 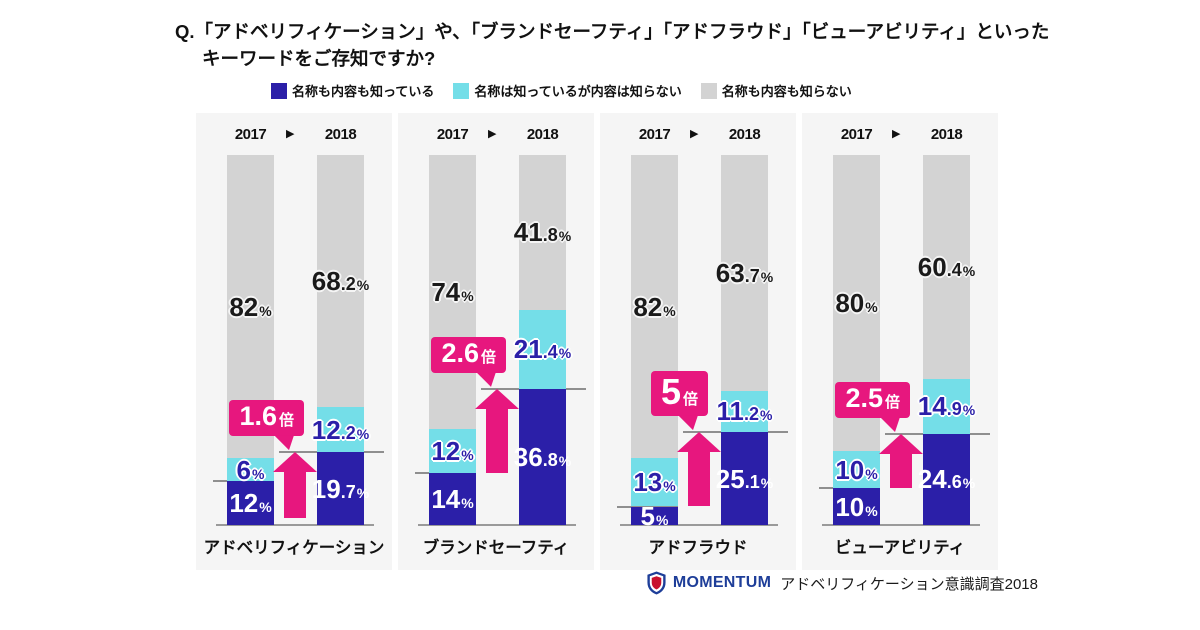 I want to click on category-label: アドベリフィケーション, so click(x=294, y=548).